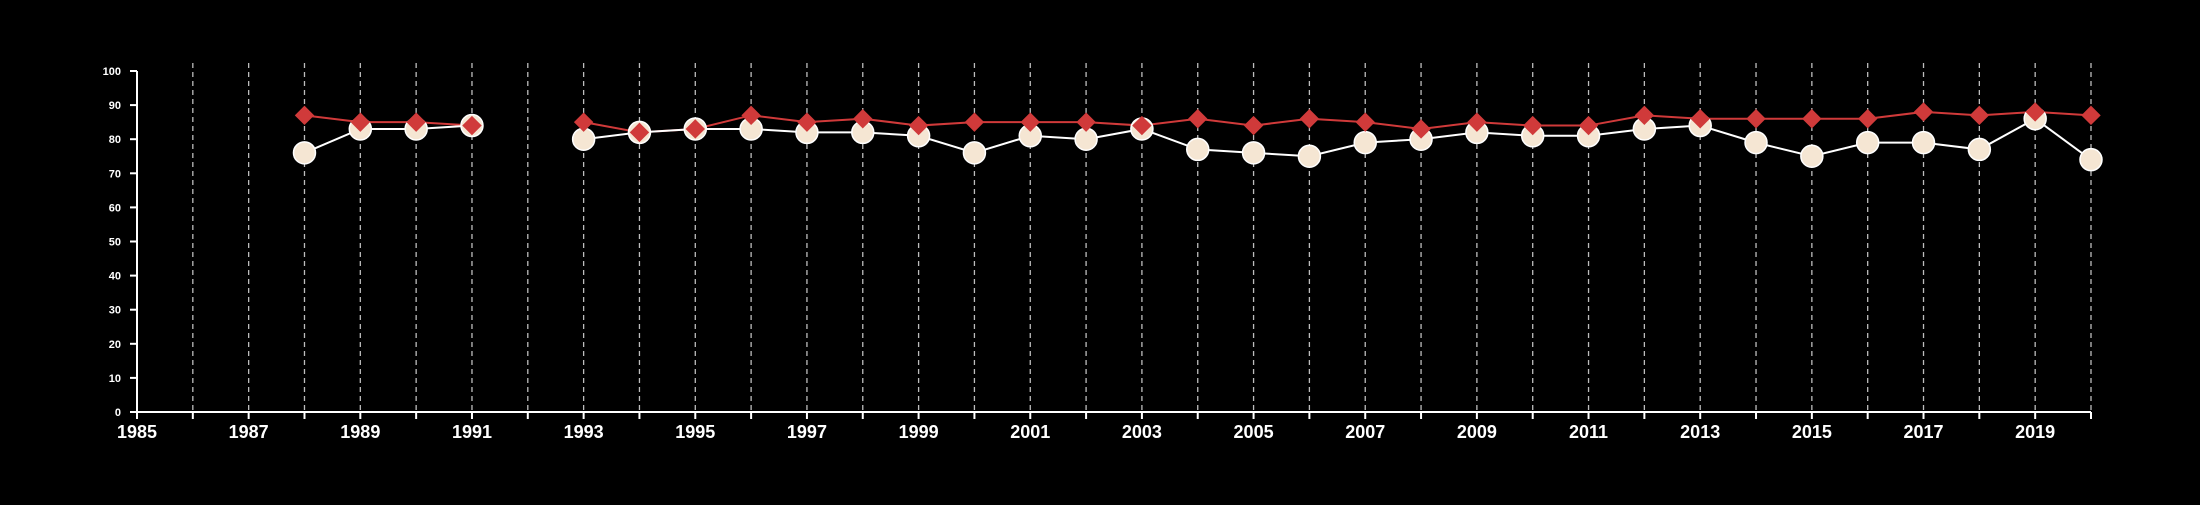  Describe the element at coordinates (1197, 149) in the screenshot. I see `cream-point-2004` at that location.